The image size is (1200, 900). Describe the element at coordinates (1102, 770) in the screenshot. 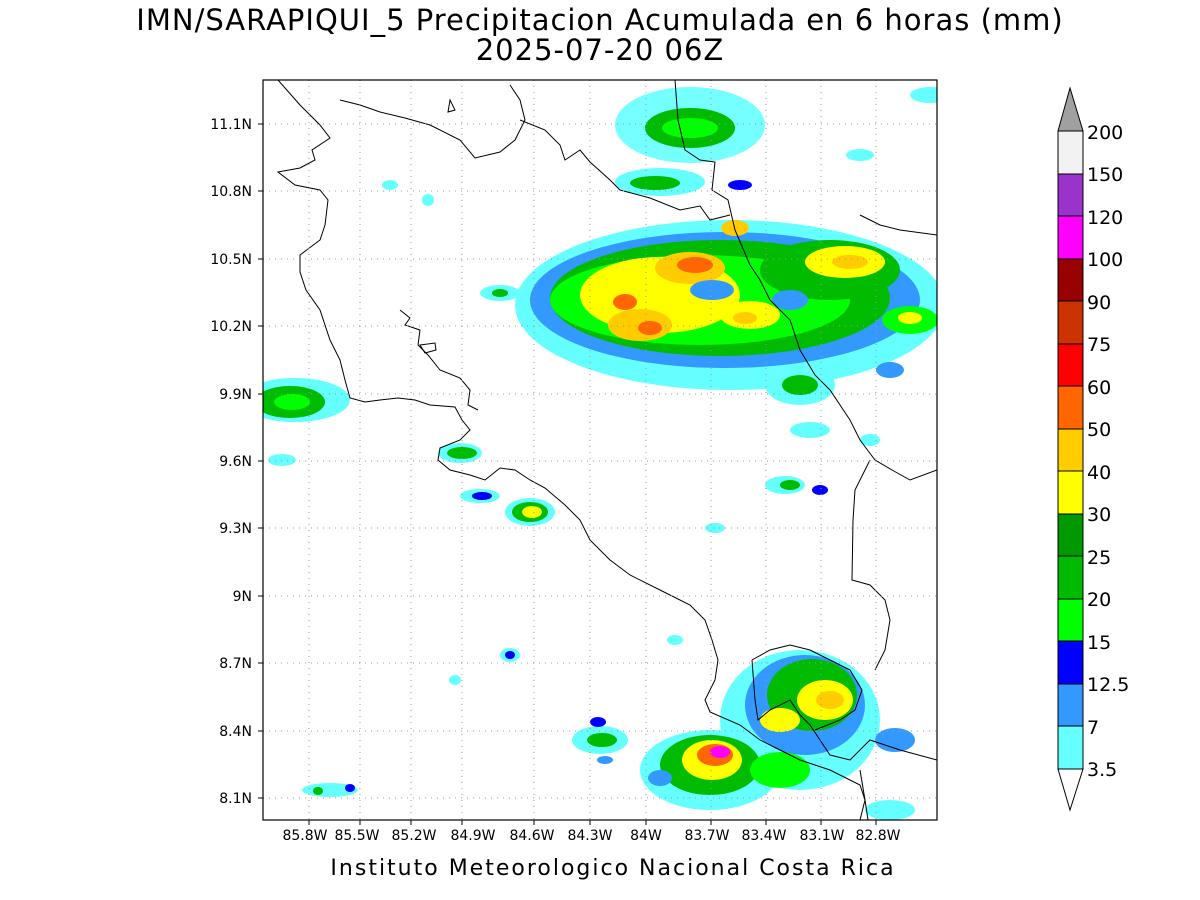

I see `colorbar-label: 3.5` at that location.